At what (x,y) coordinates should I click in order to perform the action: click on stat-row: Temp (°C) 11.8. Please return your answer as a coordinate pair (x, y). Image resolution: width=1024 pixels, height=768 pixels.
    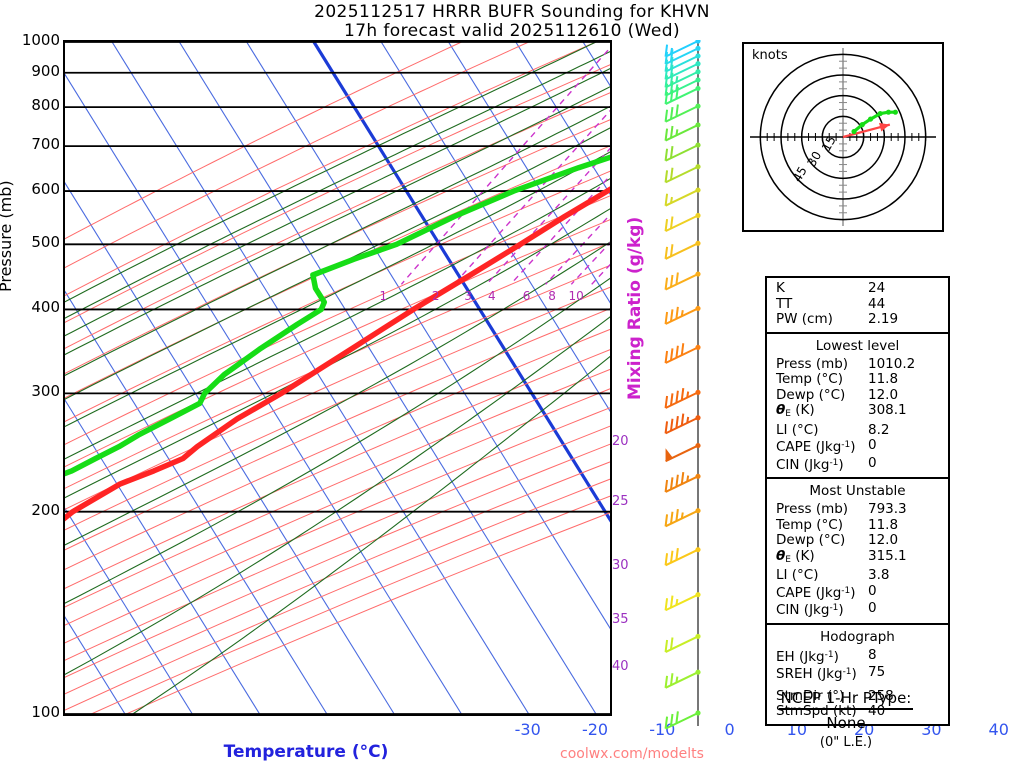
    Looking at the image, I should click on (857, 525).